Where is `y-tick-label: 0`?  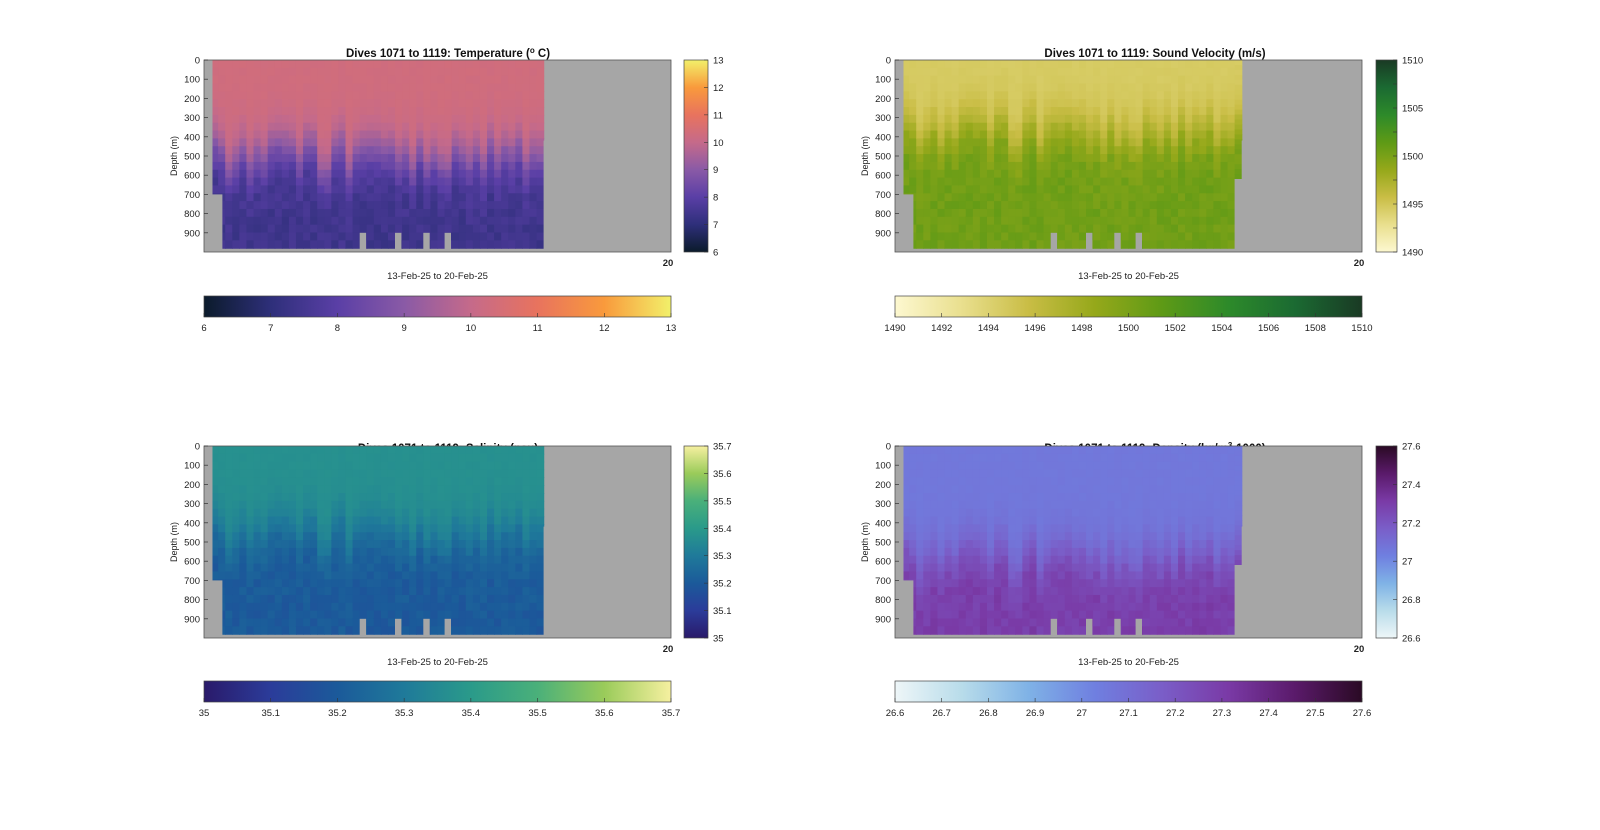
y-tick-label: 0 is located at coordinates (888, 61).